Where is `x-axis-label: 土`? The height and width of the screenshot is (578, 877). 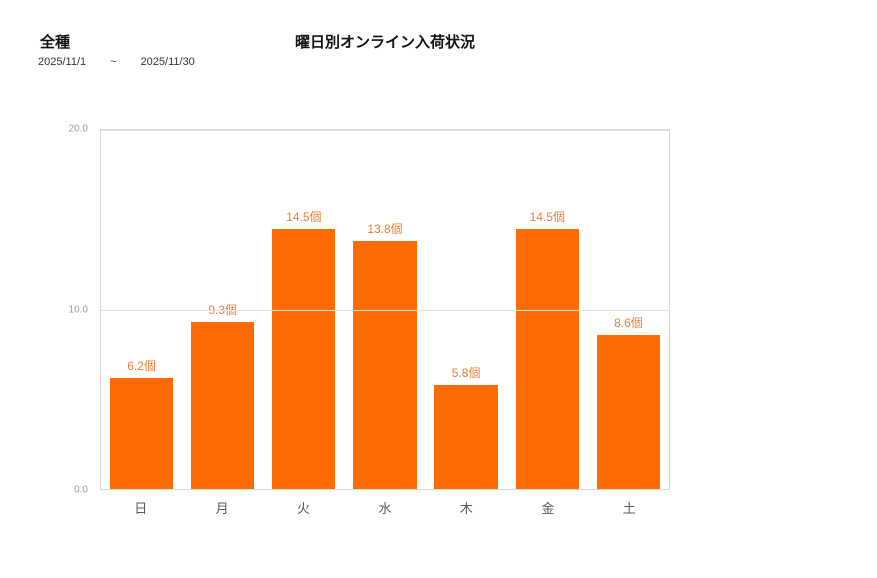
x-axis-label: 土 is located at coordinates (629, 508).